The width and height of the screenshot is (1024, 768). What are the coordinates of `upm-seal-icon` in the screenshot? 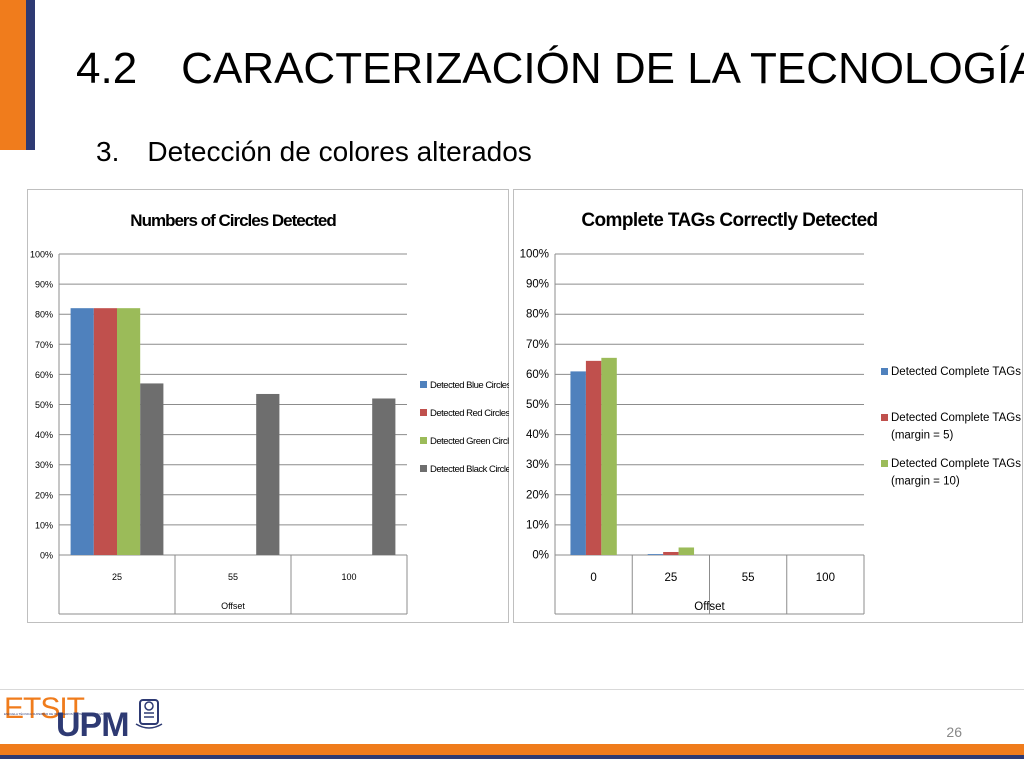 It's located at (149, 714).